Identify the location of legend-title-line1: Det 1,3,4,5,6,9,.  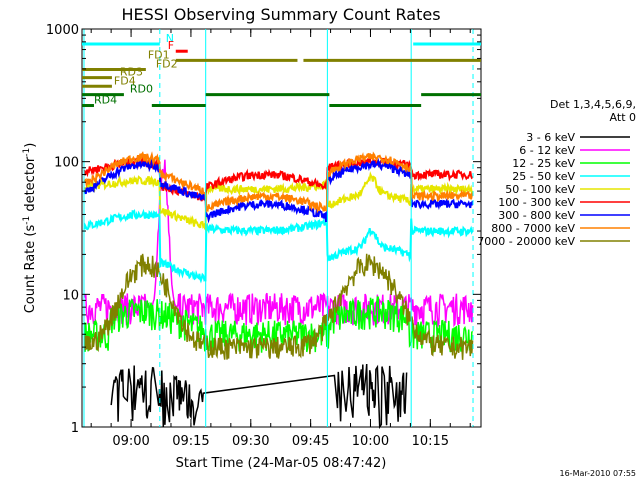
(593, 104).